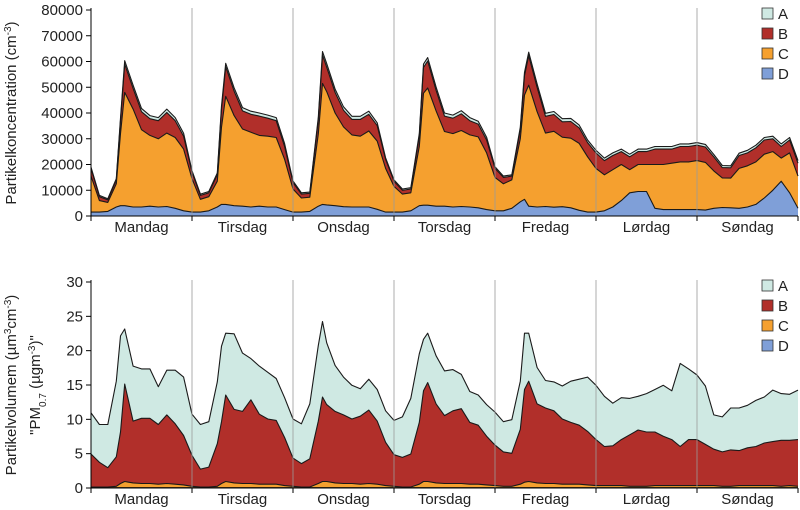 This screenshot has height=510, width=800. What do you see at coordinates (62, 62) in the screenshot?
I see `y-tick-label: 60000` at bounding box center [62, 62].